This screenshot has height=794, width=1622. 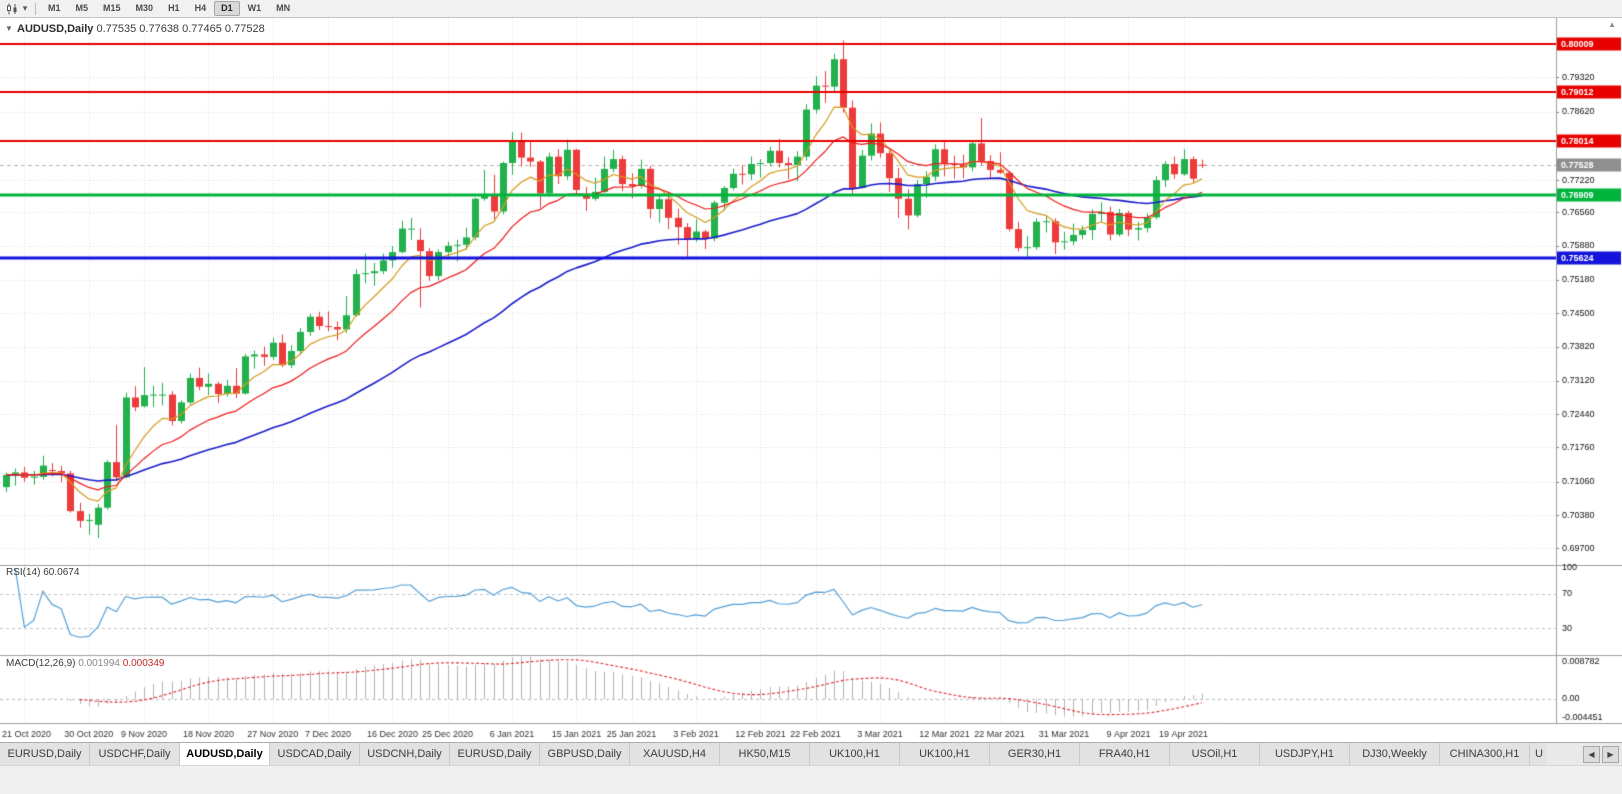 What do you see at coordinates (23, 572) in the screenshot?
I see `rsi-name: RSI(14)` at bounding box center [23, 572].